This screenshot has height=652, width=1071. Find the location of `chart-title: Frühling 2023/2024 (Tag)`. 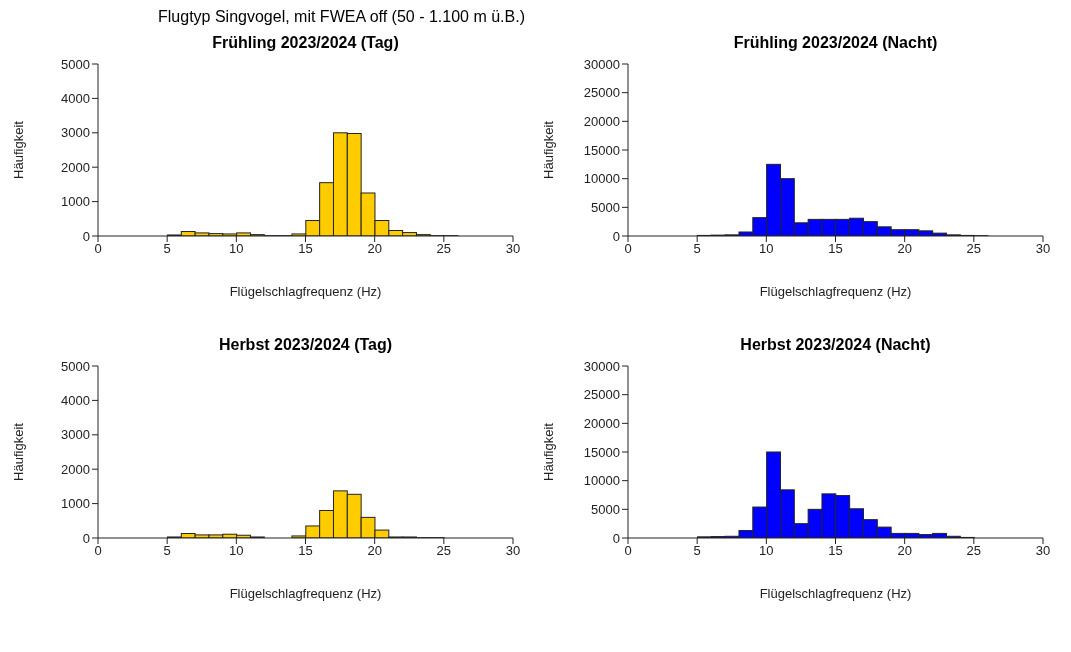

chart-title: Frühling 2023/2024 (Tag) is located at coordinates (305, 43).